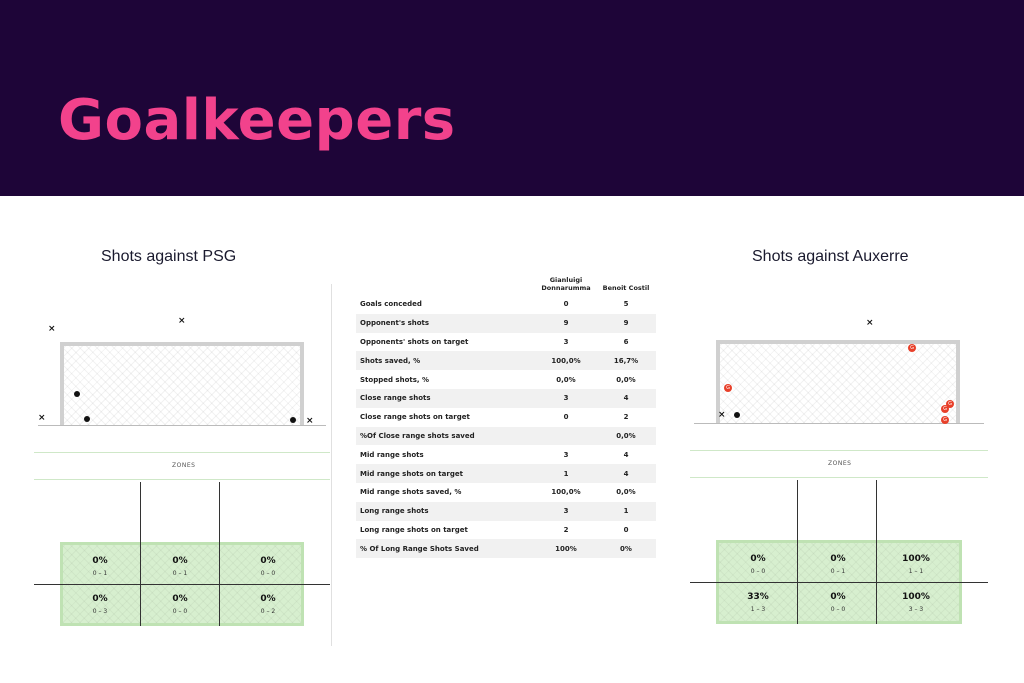  I want to click on row-label: Opponents' shots on target, so click(414, 341).